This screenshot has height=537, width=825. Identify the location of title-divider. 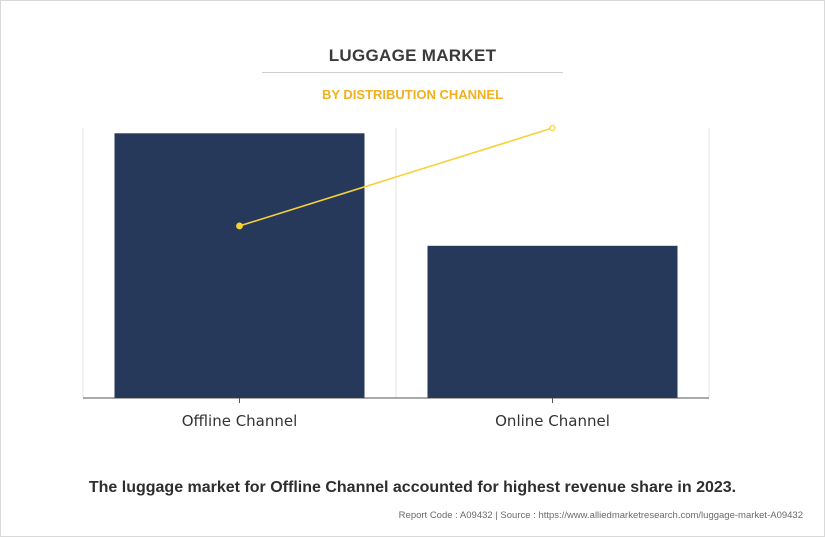
(412, 72).